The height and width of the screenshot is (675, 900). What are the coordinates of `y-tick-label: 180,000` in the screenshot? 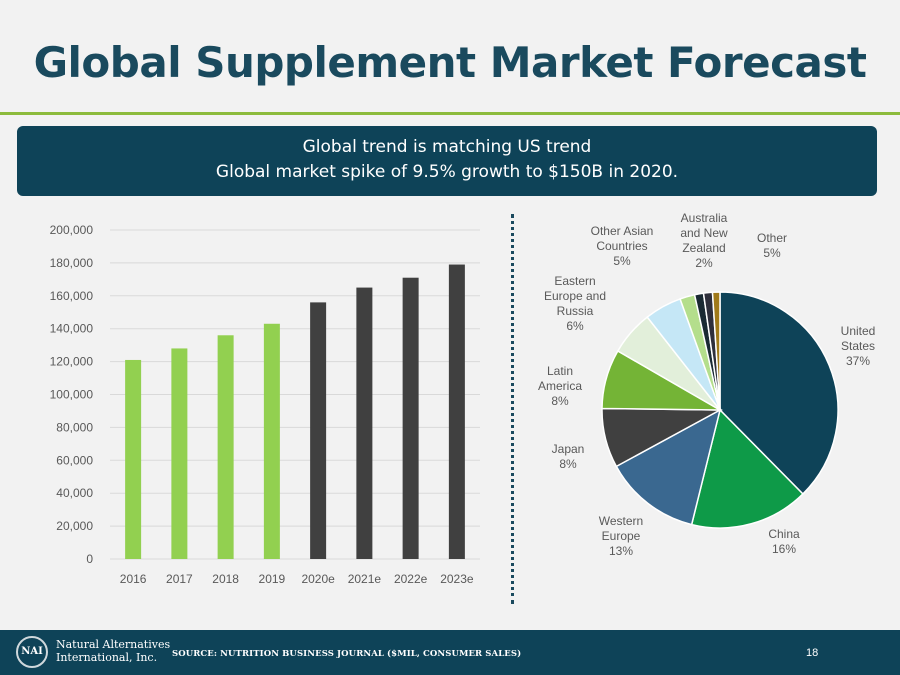 It's located at (72, 263).